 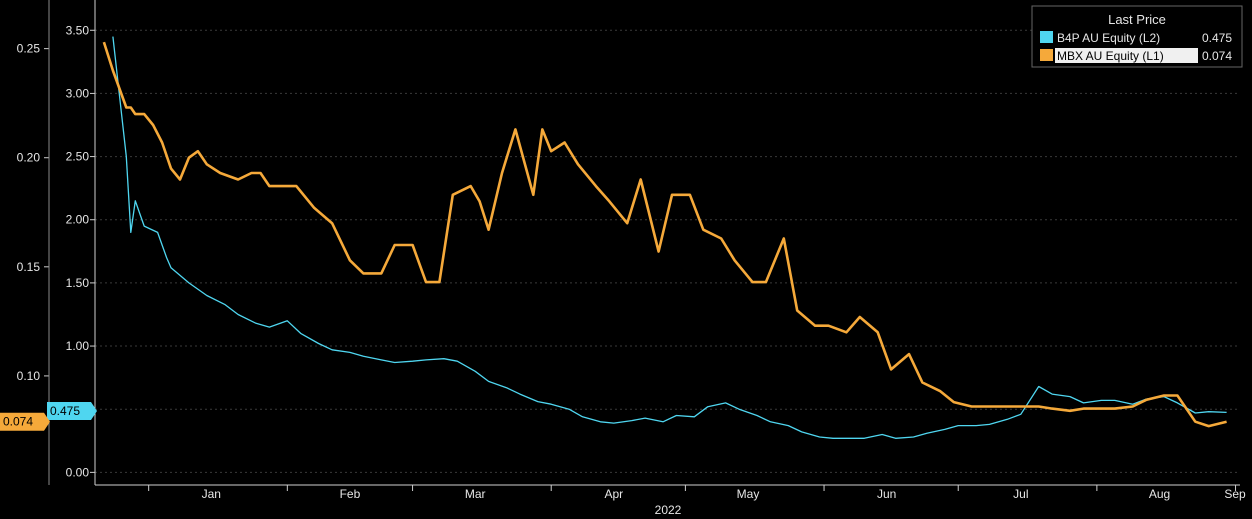 I want to click on right-axis-tick-label: 2.50, so click(x=78, y=157).